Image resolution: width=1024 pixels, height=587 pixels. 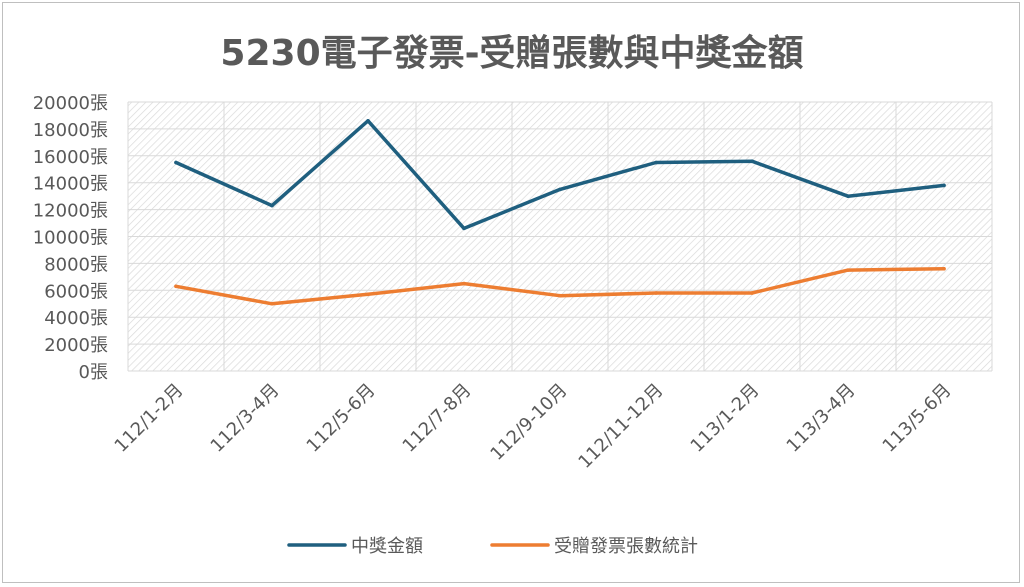 I want to click on x-tick-label: 112/1-2月, so click(x=149, y=418).